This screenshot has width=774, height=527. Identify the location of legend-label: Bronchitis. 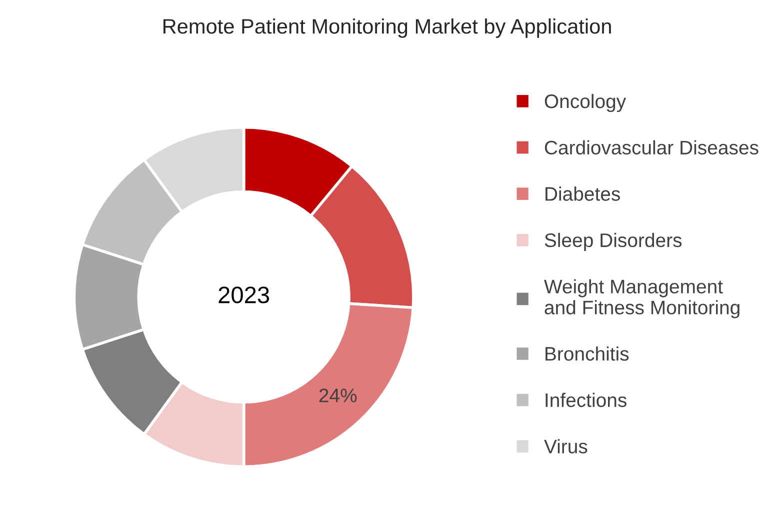
(587, 353).